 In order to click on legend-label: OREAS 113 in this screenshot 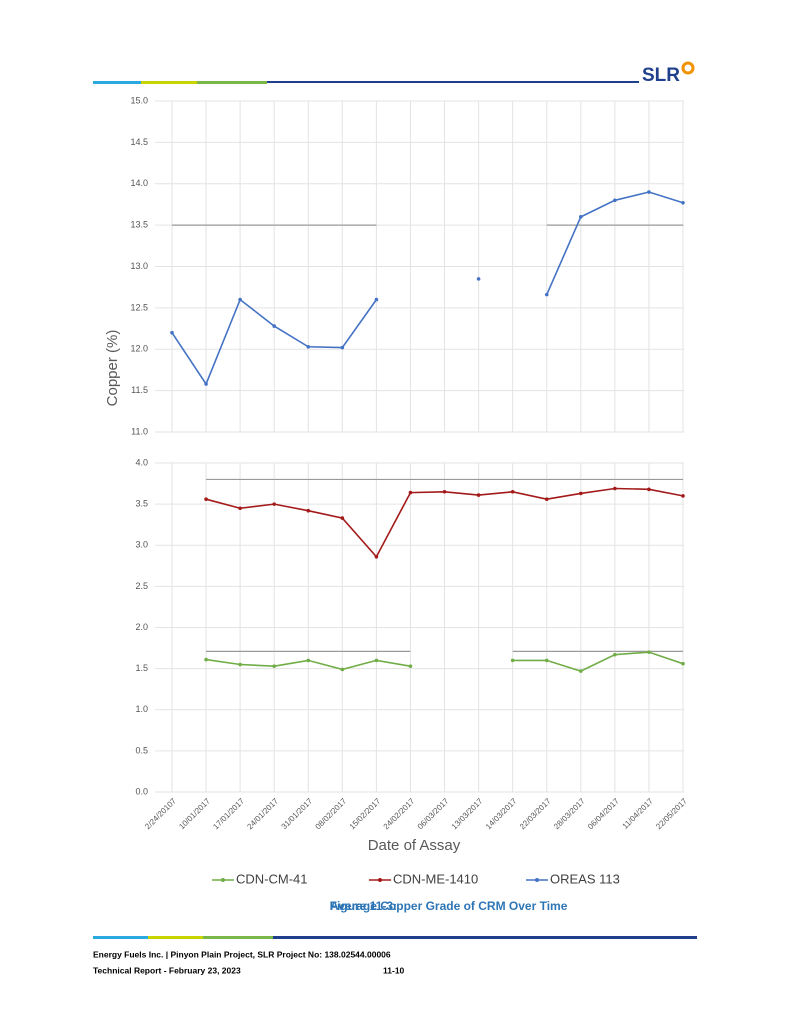, I will do `click(585, 878)`.